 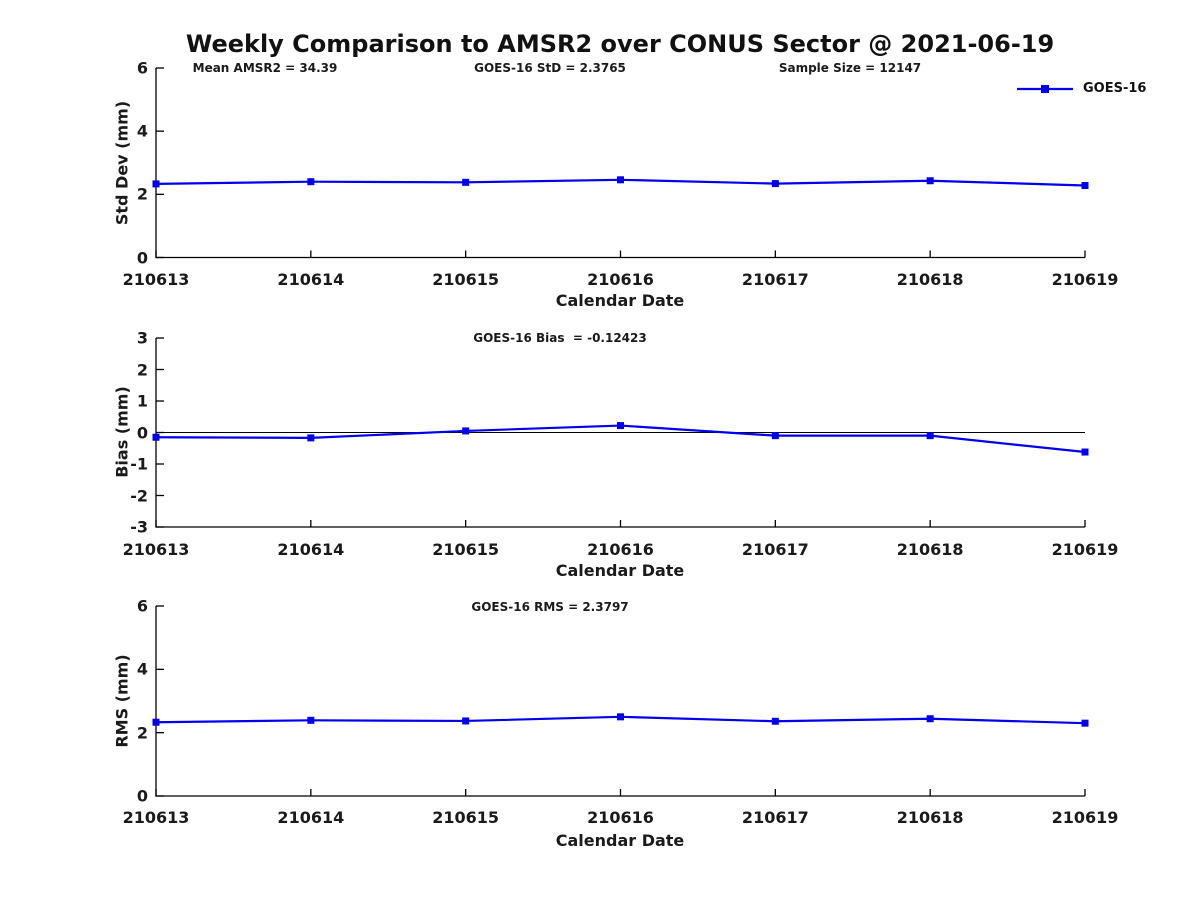 What do you see at coordinates (550, 68) in the screenshot?
I see `annotation-goes16-std: GOES-16 StD = 2.3765` at bounding box center [550, 68].